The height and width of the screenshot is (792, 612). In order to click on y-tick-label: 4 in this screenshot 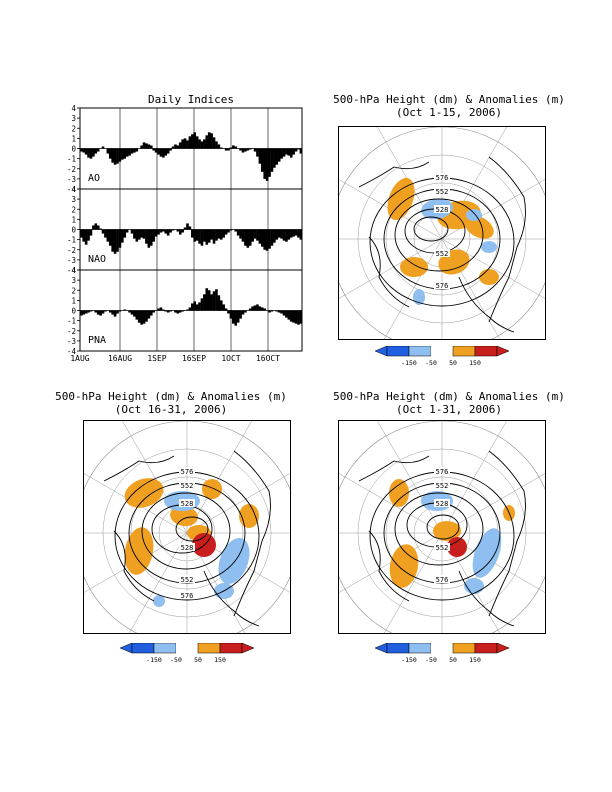, I will do `click(73, 189)`.